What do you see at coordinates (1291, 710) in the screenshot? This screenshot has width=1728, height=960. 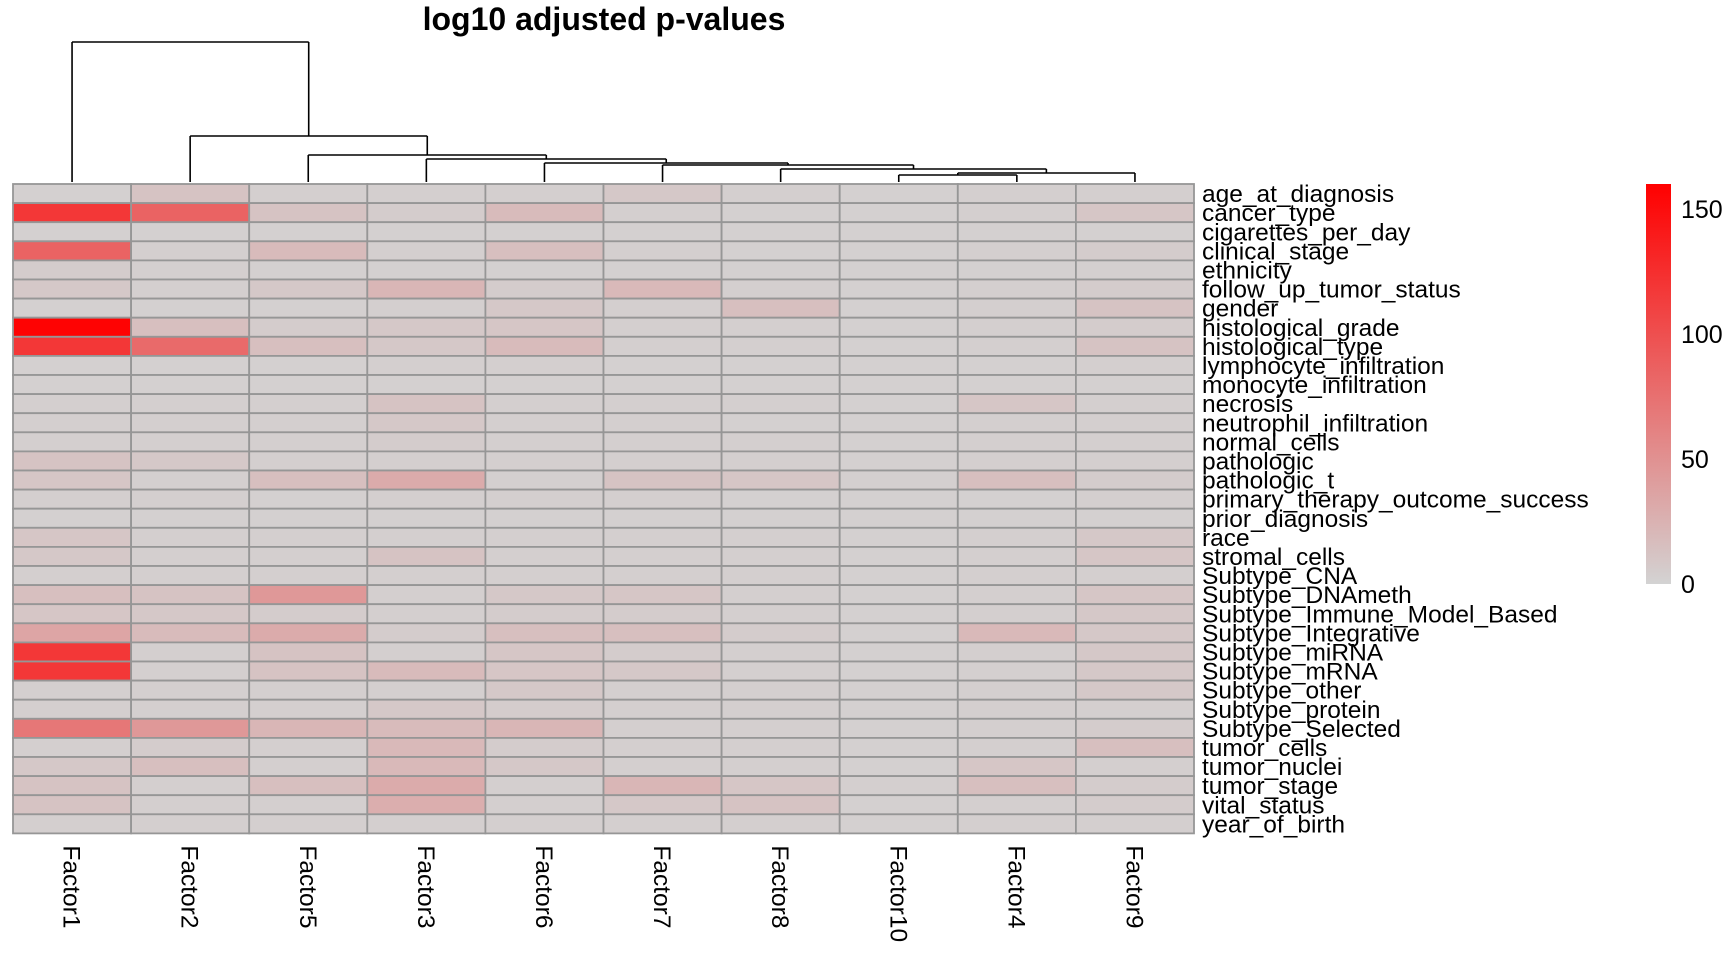 I see `row-label: Subtype_protein` at bounding box center [1291, 710].